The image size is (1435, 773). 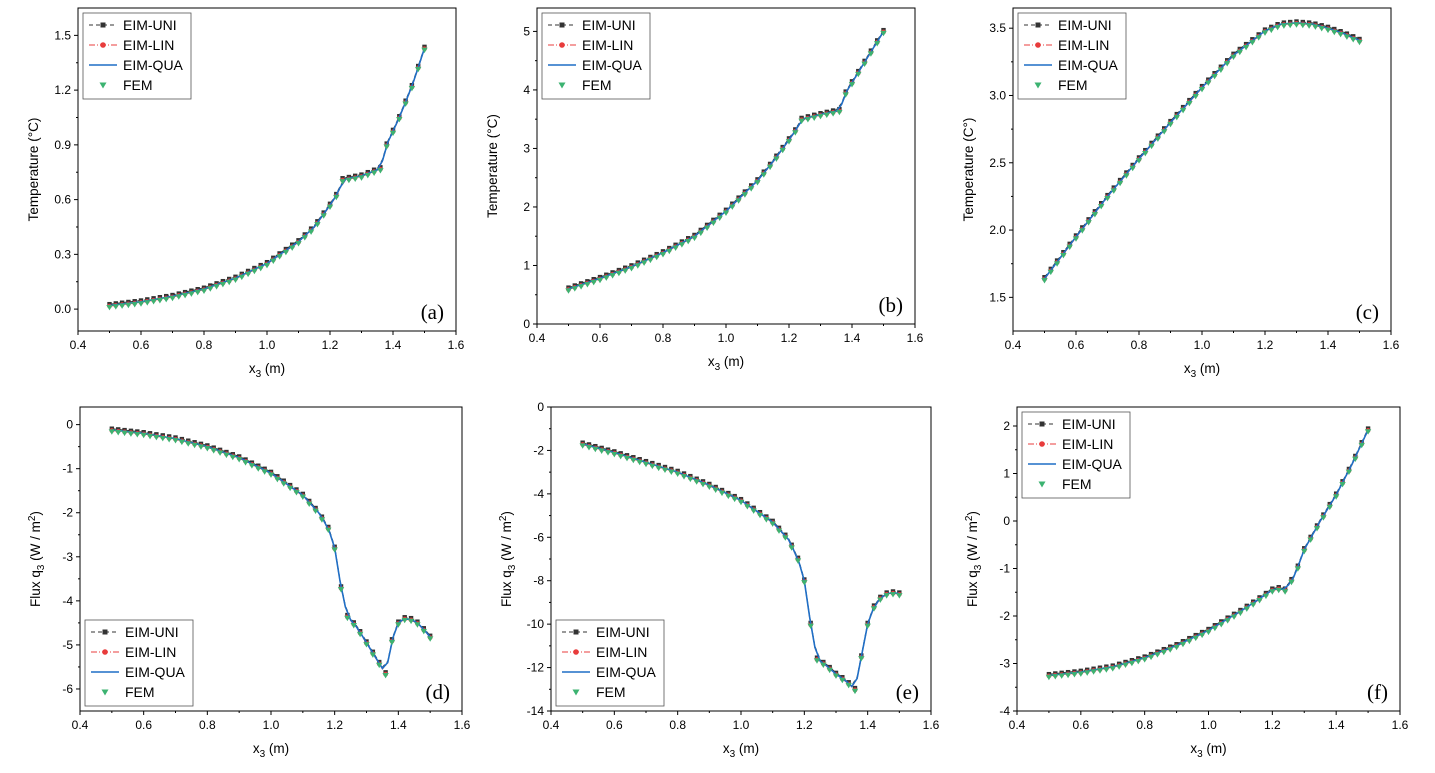 I want to click on y-tick-label: 3.5, so click(x=997, y=28).